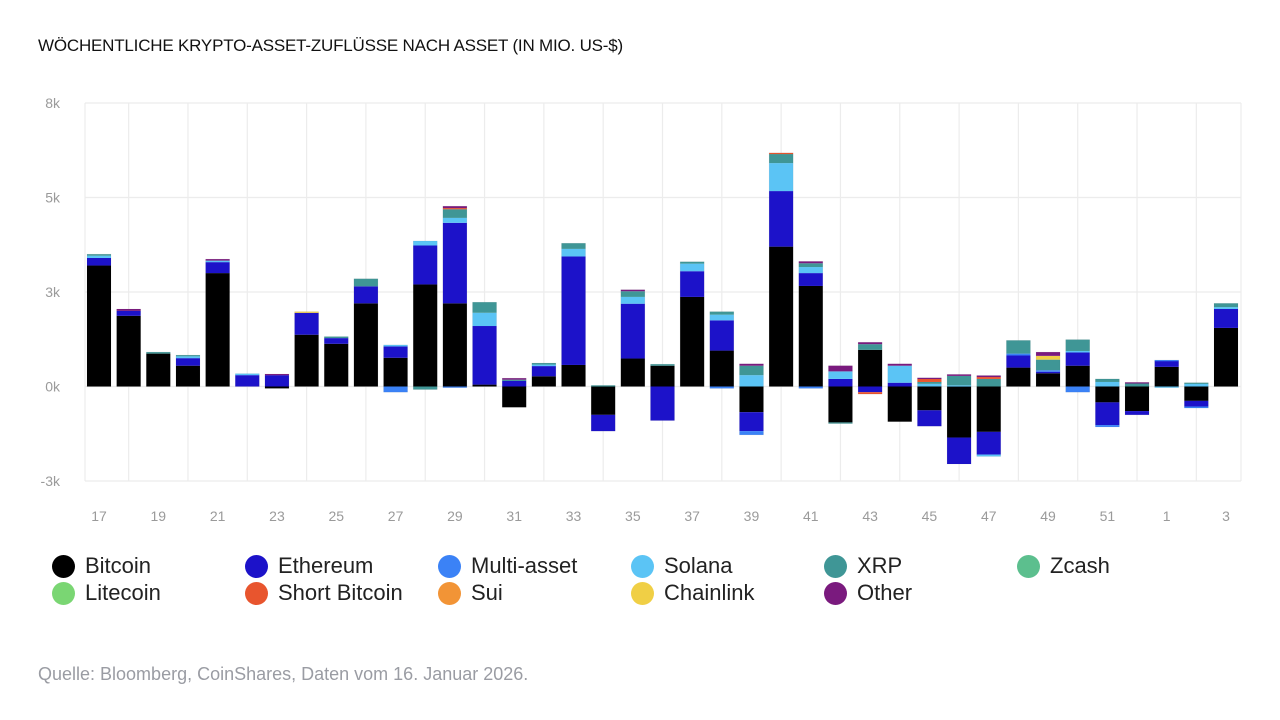 The width and height of the screenshot is (1280, 720). Describe the element at coordinates (660, 516) in the screenshot. I see `x-axis: 17 19 21 23 25 27 29 31 33 35 37 39 41 43 45 47 49 51 1 3` at that location.